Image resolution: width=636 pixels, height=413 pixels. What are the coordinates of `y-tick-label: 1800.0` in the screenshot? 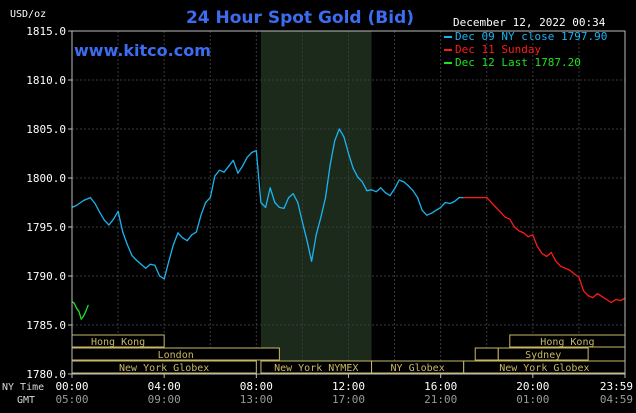 It's located at (46, 178).